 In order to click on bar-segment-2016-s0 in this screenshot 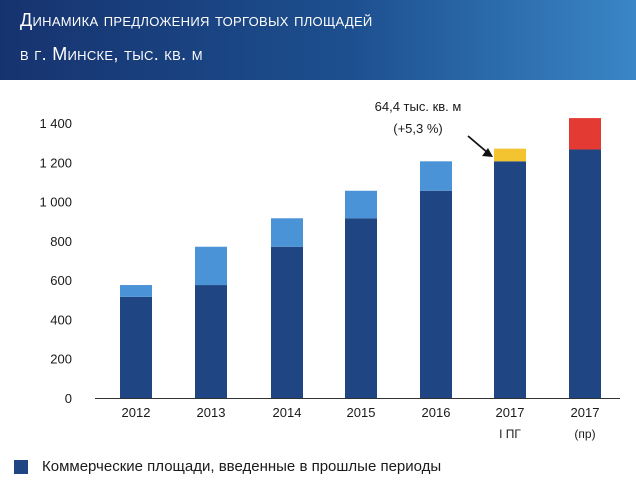, I will do `click(436, 294)`.